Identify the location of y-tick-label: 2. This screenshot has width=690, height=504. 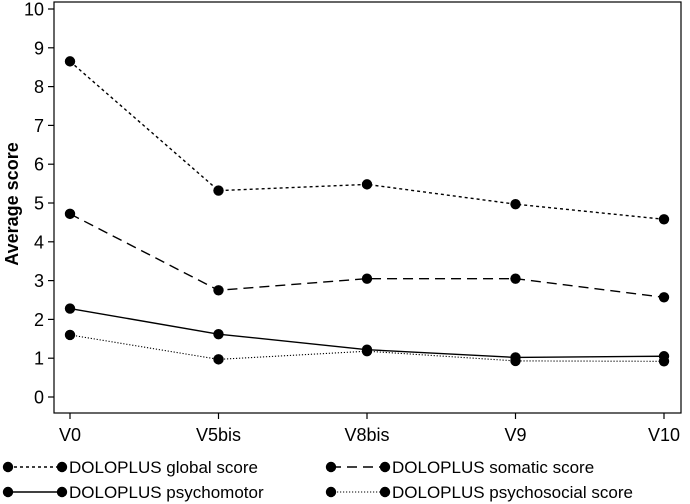
(39, 320).